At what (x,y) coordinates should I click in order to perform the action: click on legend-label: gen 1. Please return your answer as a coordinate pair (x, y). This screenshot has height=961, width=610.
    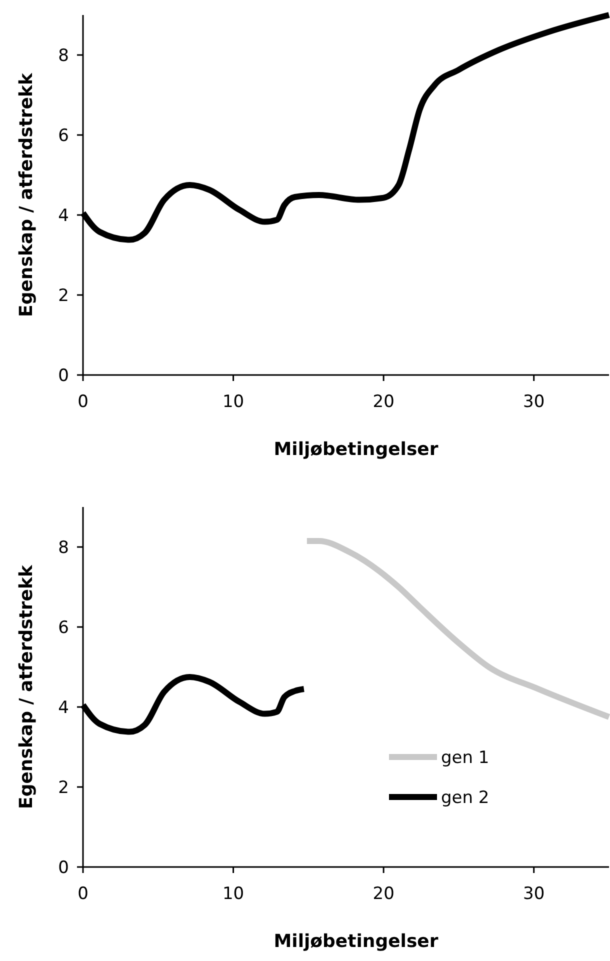
    Looking at the image, I should click on (465, 758).